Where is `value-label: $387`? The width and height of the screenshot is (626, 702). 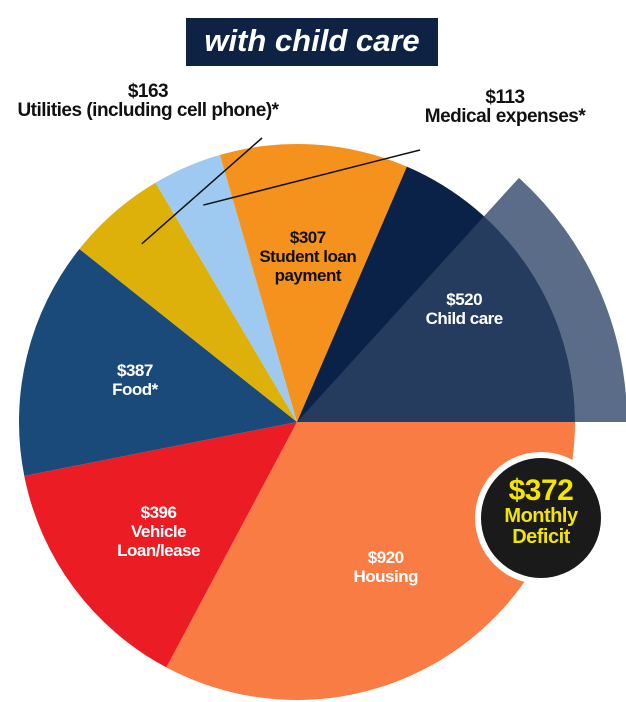 value-label: $387 is located at coordinates (134, 370).